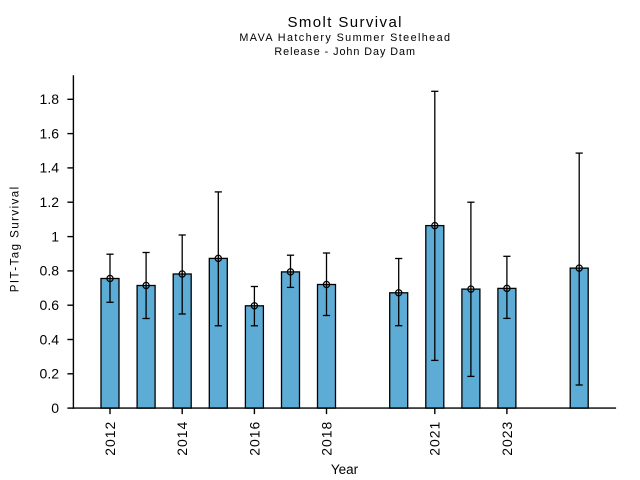 This screenshot has height=480, width=640. What do you see at coordinates (326, 438) in the screenshot?
I see `svg-text: 2018` at bounding box center [326, 438].